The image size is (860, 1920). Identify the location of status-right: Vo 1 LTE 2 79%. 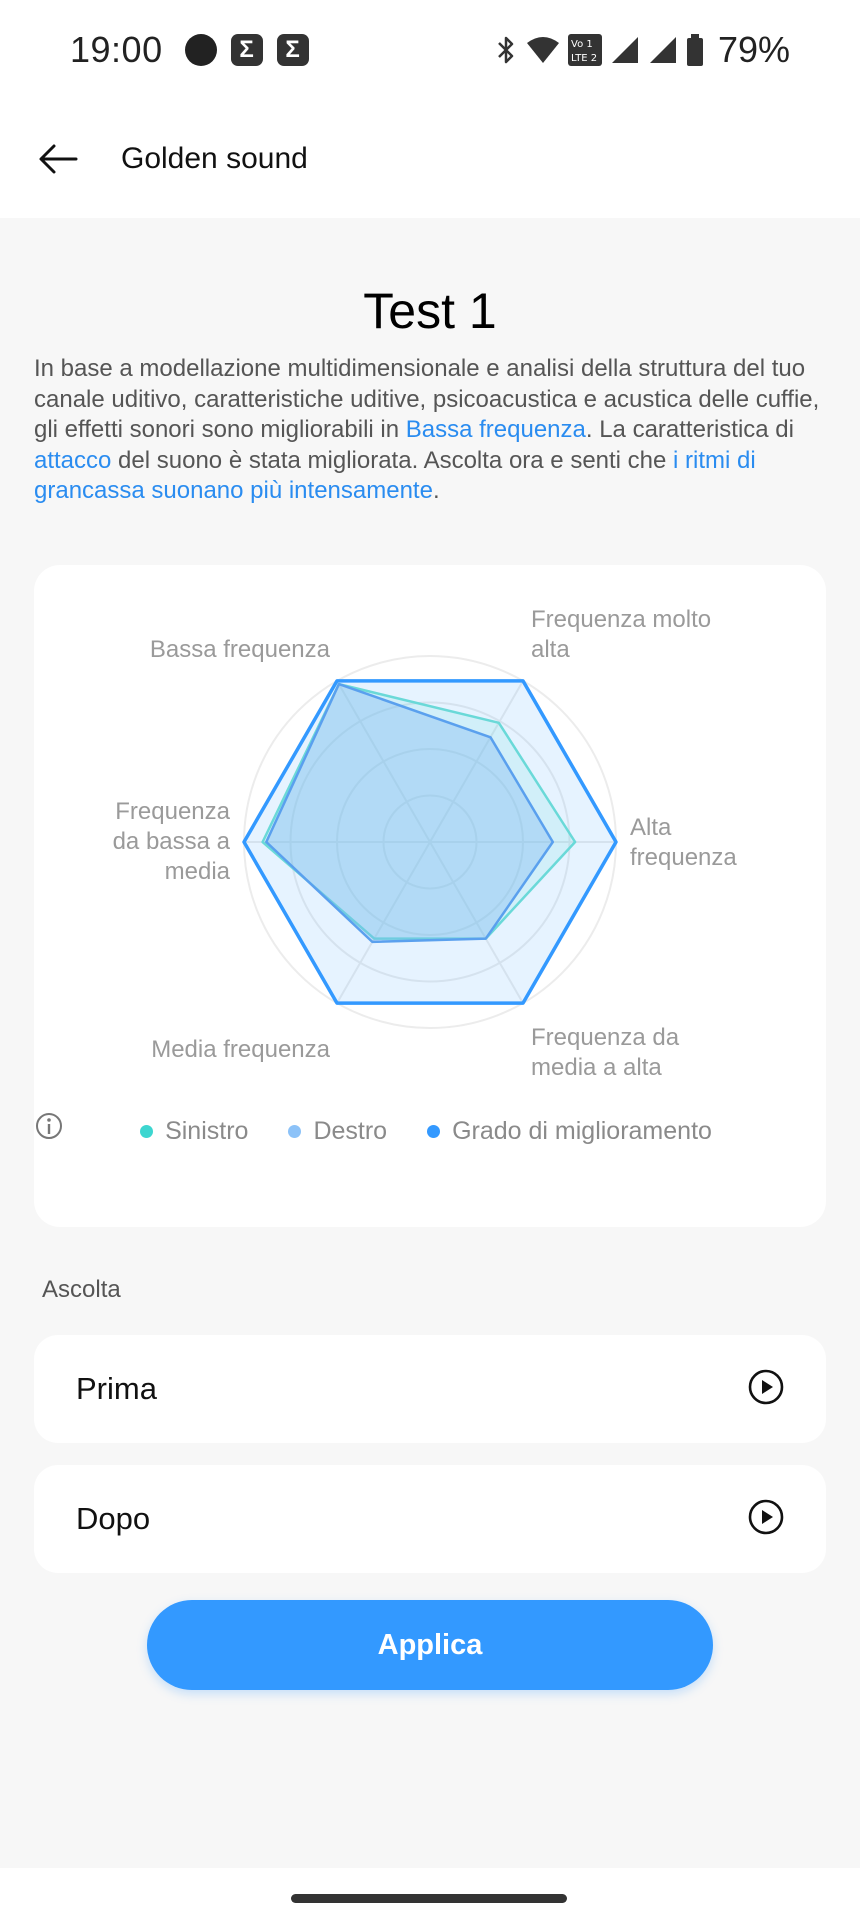
(642, 50).